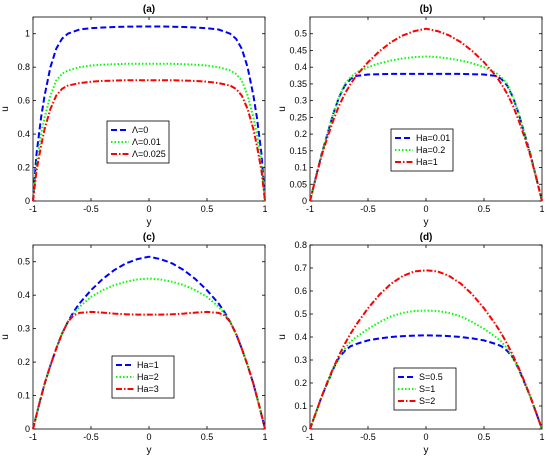  What do you see at coordinates (148, 389) in the screenshot?
I see `legend-entry-label: Ha=3` at bounding box center [148, 389].